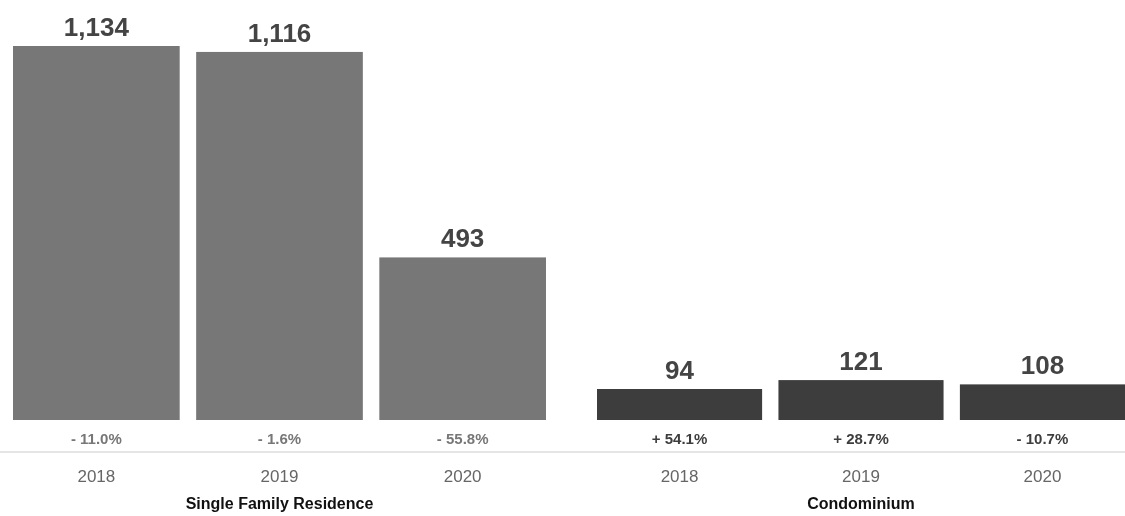 The width and height of the screenshot is (1125, 516). I want to click on text: - 55.8%, so click(462, 438).